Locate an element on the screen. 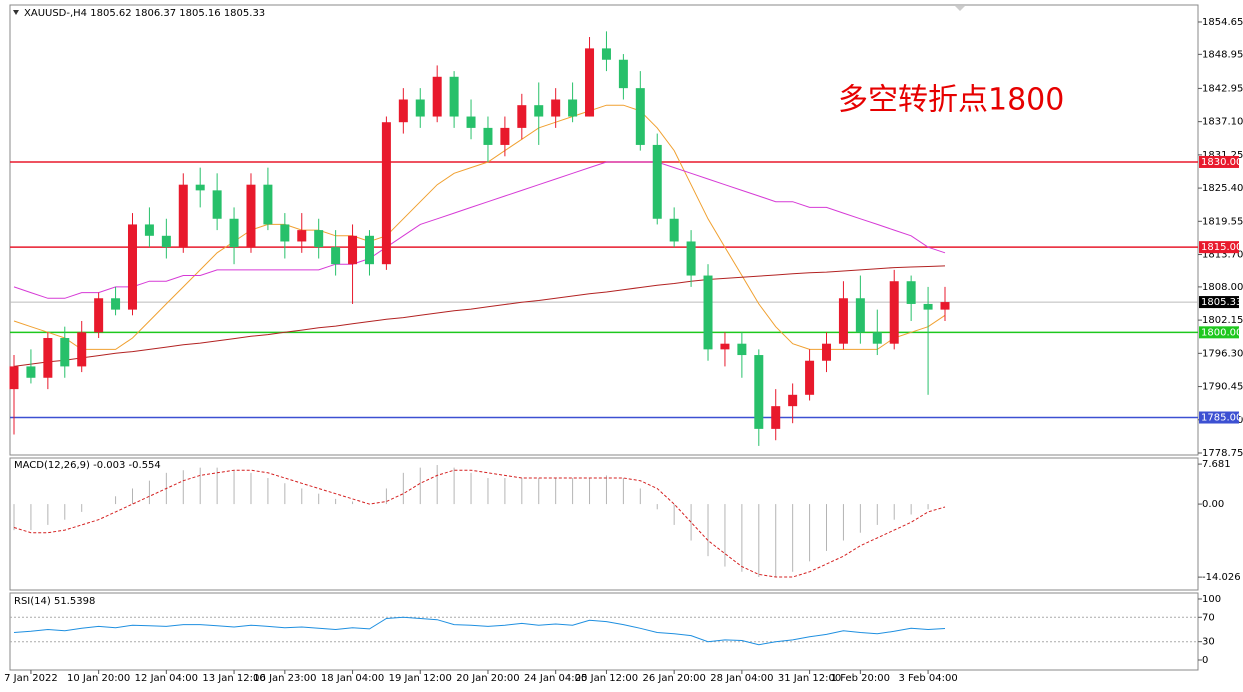  level-label: 1785.00 is located at coordinates (1221, 418).